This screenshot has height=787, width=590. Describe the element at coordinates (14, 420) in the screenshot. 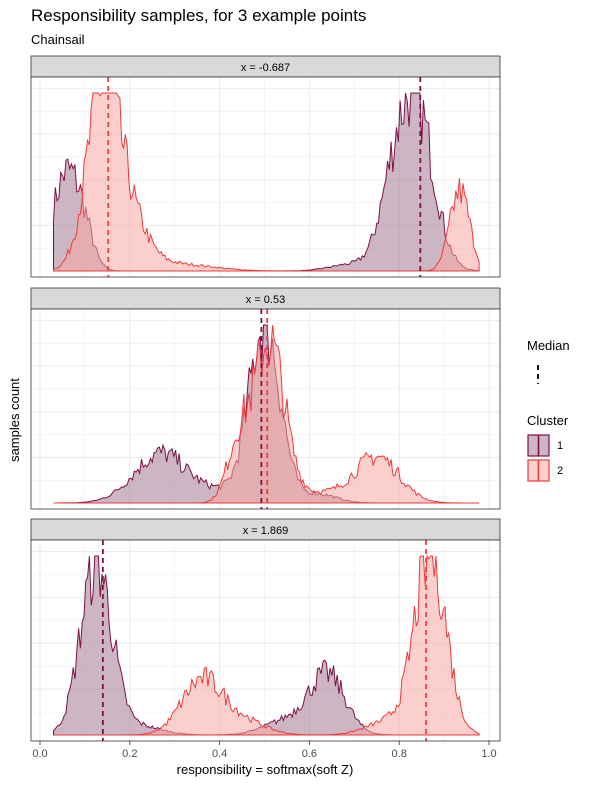

I see `y-axis-label: samples count` at that location.